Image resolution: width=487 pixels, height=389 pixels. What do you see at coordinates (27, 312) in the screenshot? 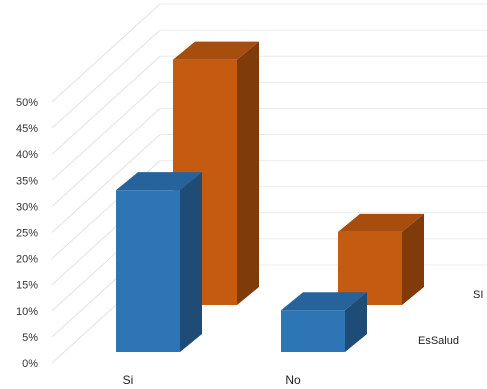
I see `y-tick-label: 10%` at bounding box center [27, 312].